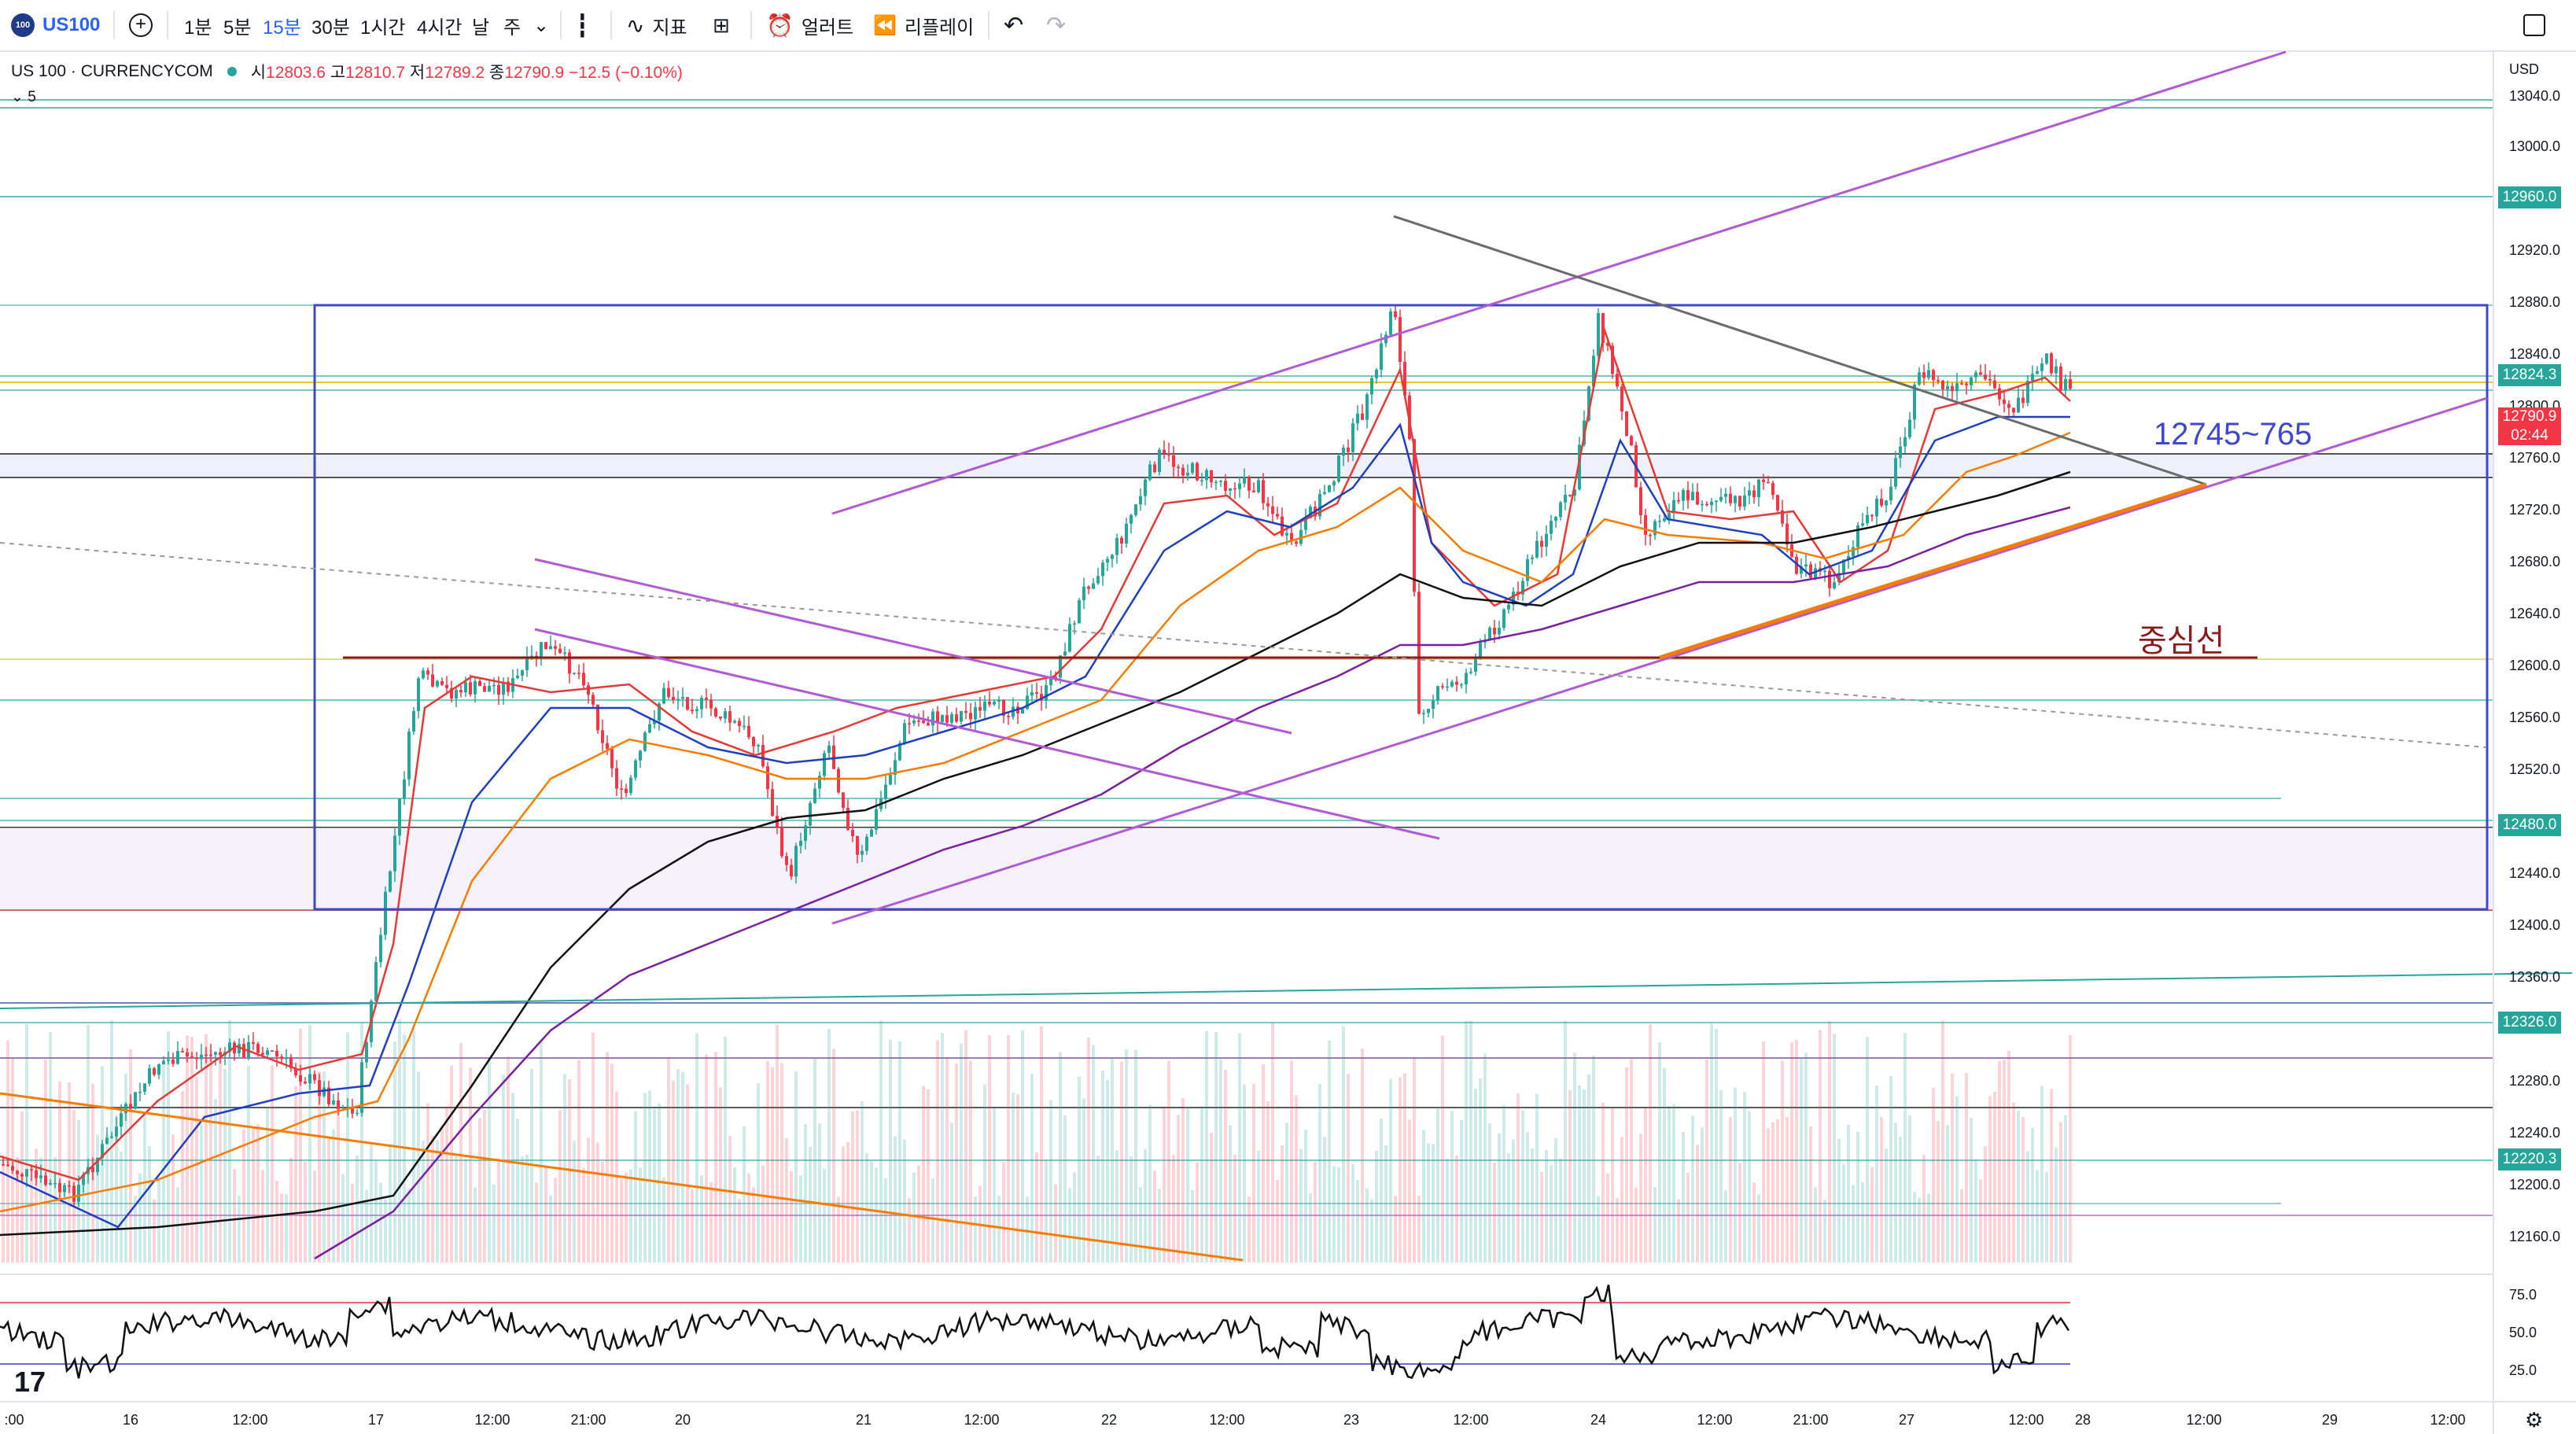 Image resolution: width=2576 pixels, height=1434 pixels. What do you see at coordinates (721, 25) in the screenshot?
I see `templates-button: ⊞` at bounding box center [721, 25].